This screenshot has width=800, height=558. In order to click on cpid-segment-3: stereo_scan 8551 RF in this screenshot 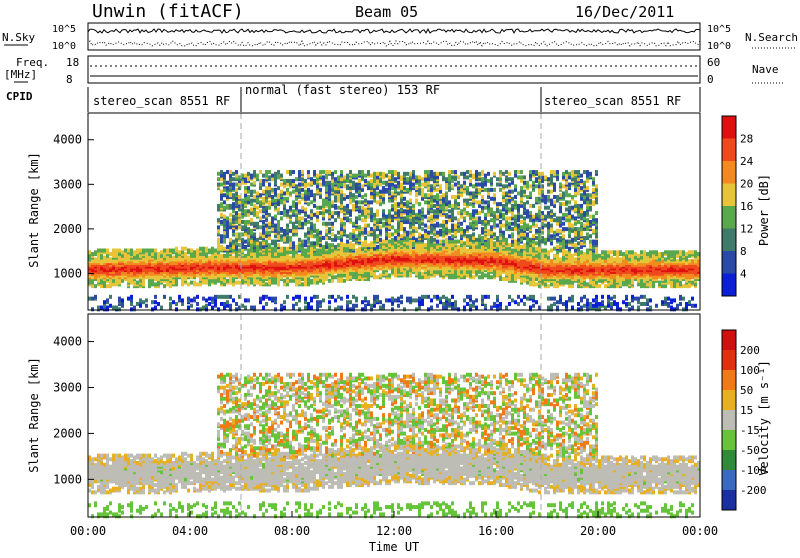, I will do `click(612, 101)`.